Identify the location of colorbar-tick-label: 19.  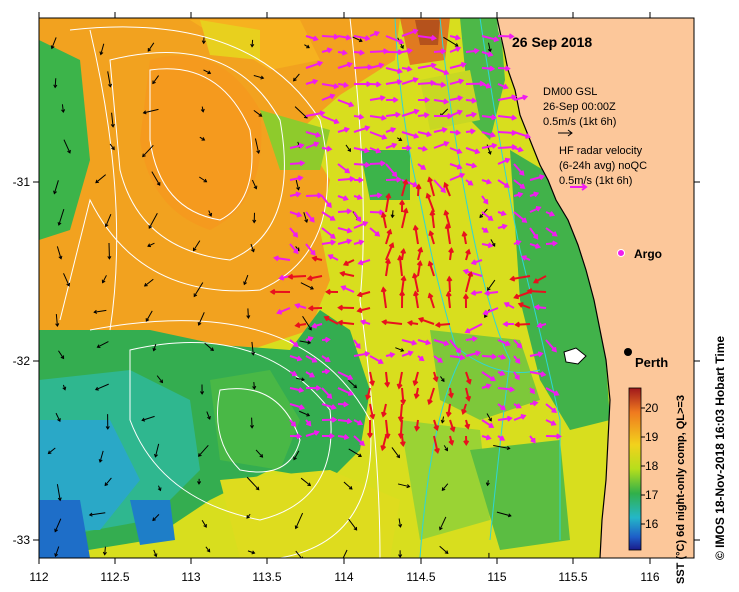
(652, 437).